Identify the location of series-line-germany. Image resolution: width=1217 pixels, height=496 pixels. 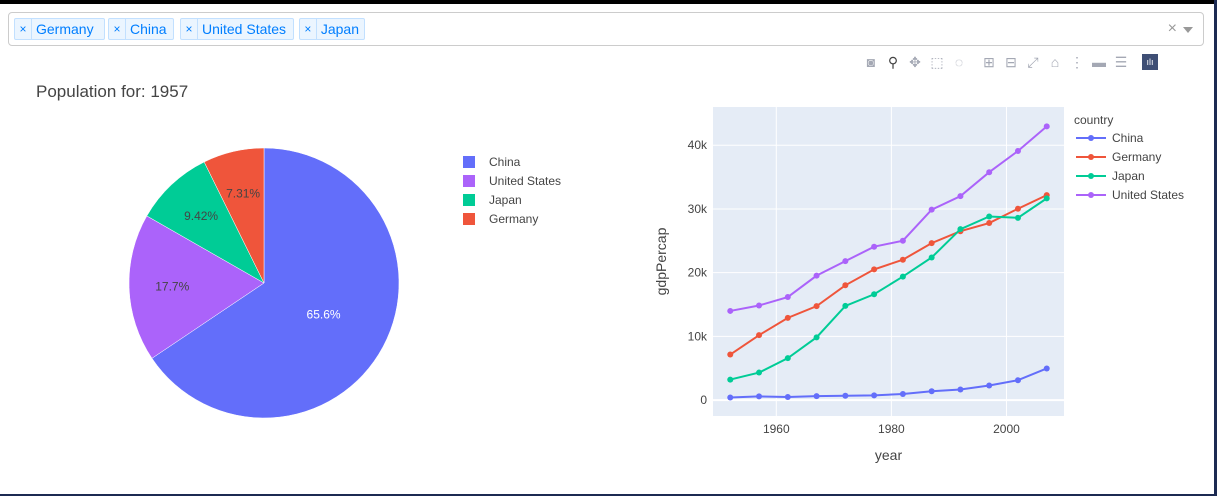
(888, 275).